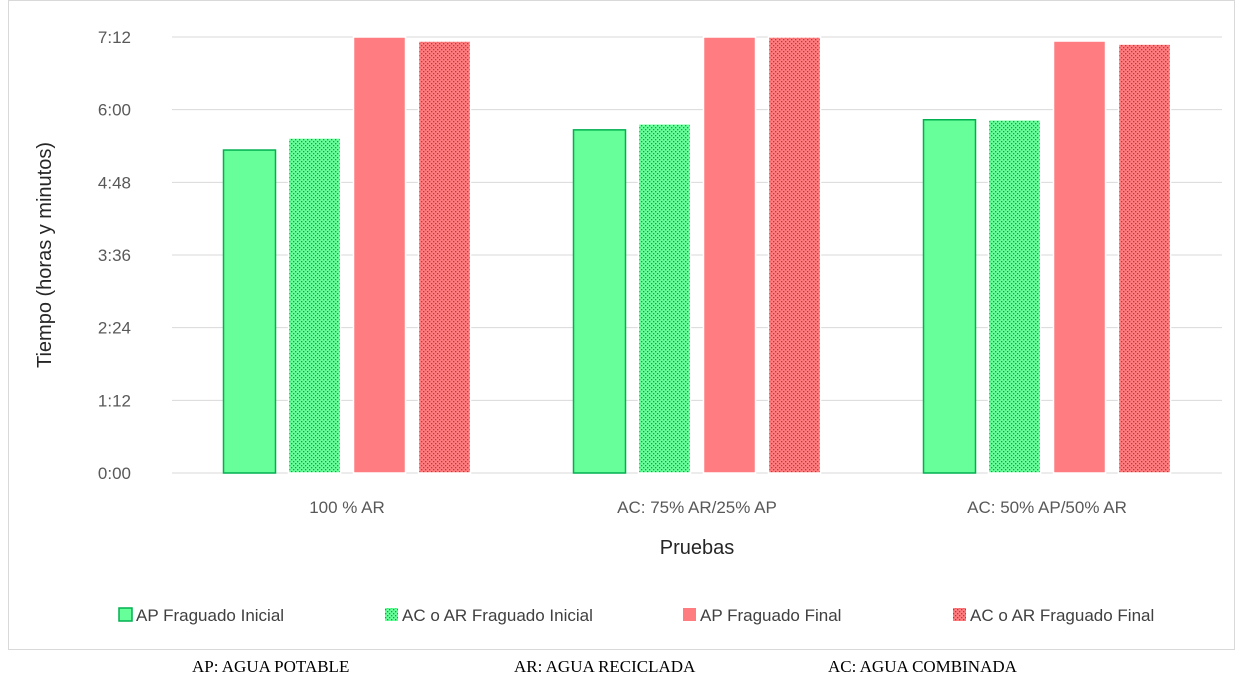 This screenshot has height=679, width=1243. Describe the element at coordinates (1047, 507) in the screenshot. I see `x-tick-label: AC: 50% AP/50% AR` at that location.